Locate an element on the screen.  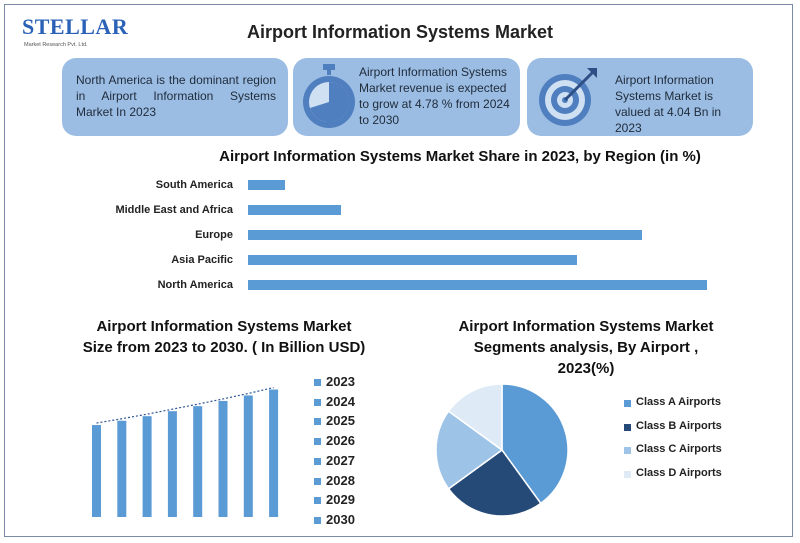
pie-legend-label: Class A Airports is located at coordinates (678, 402).